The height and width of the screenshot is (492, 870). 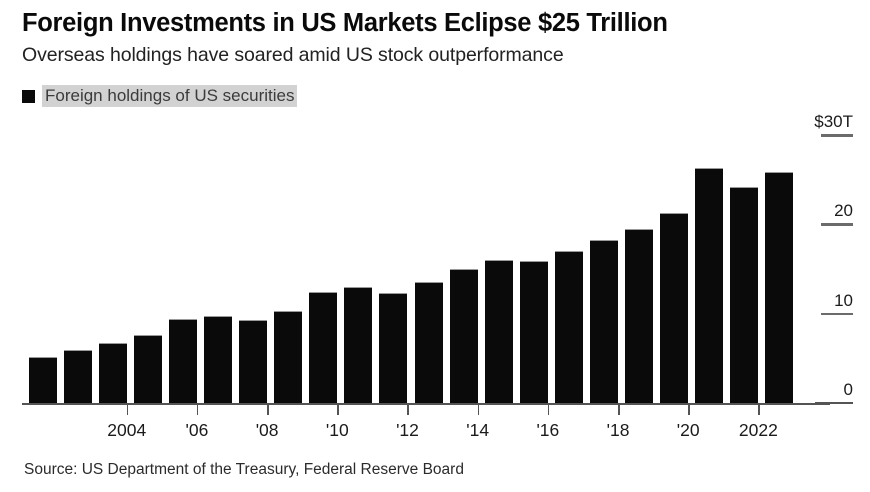 What do you see at coordinates (498, 331) in the screenshot?
I see `bar-2015` at bounding box center [498, 331].